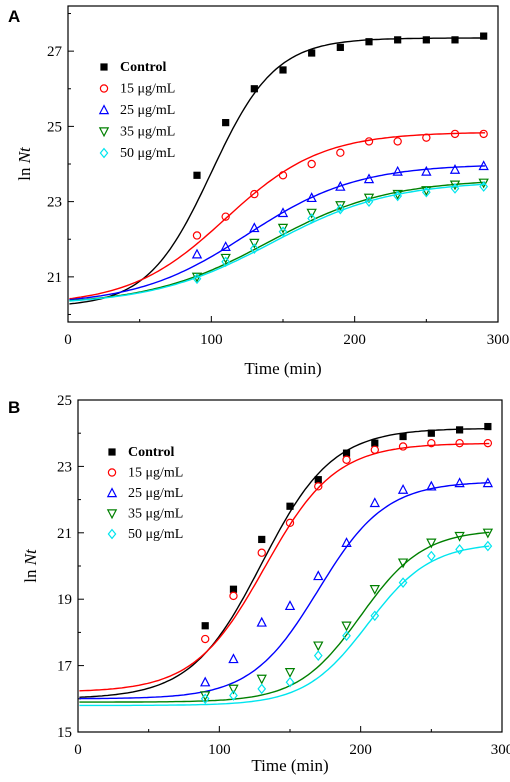  What do you see at coordinates (14, 407) in the screenshot?
I see `panel-label: B` at bounding box center [14, 407].